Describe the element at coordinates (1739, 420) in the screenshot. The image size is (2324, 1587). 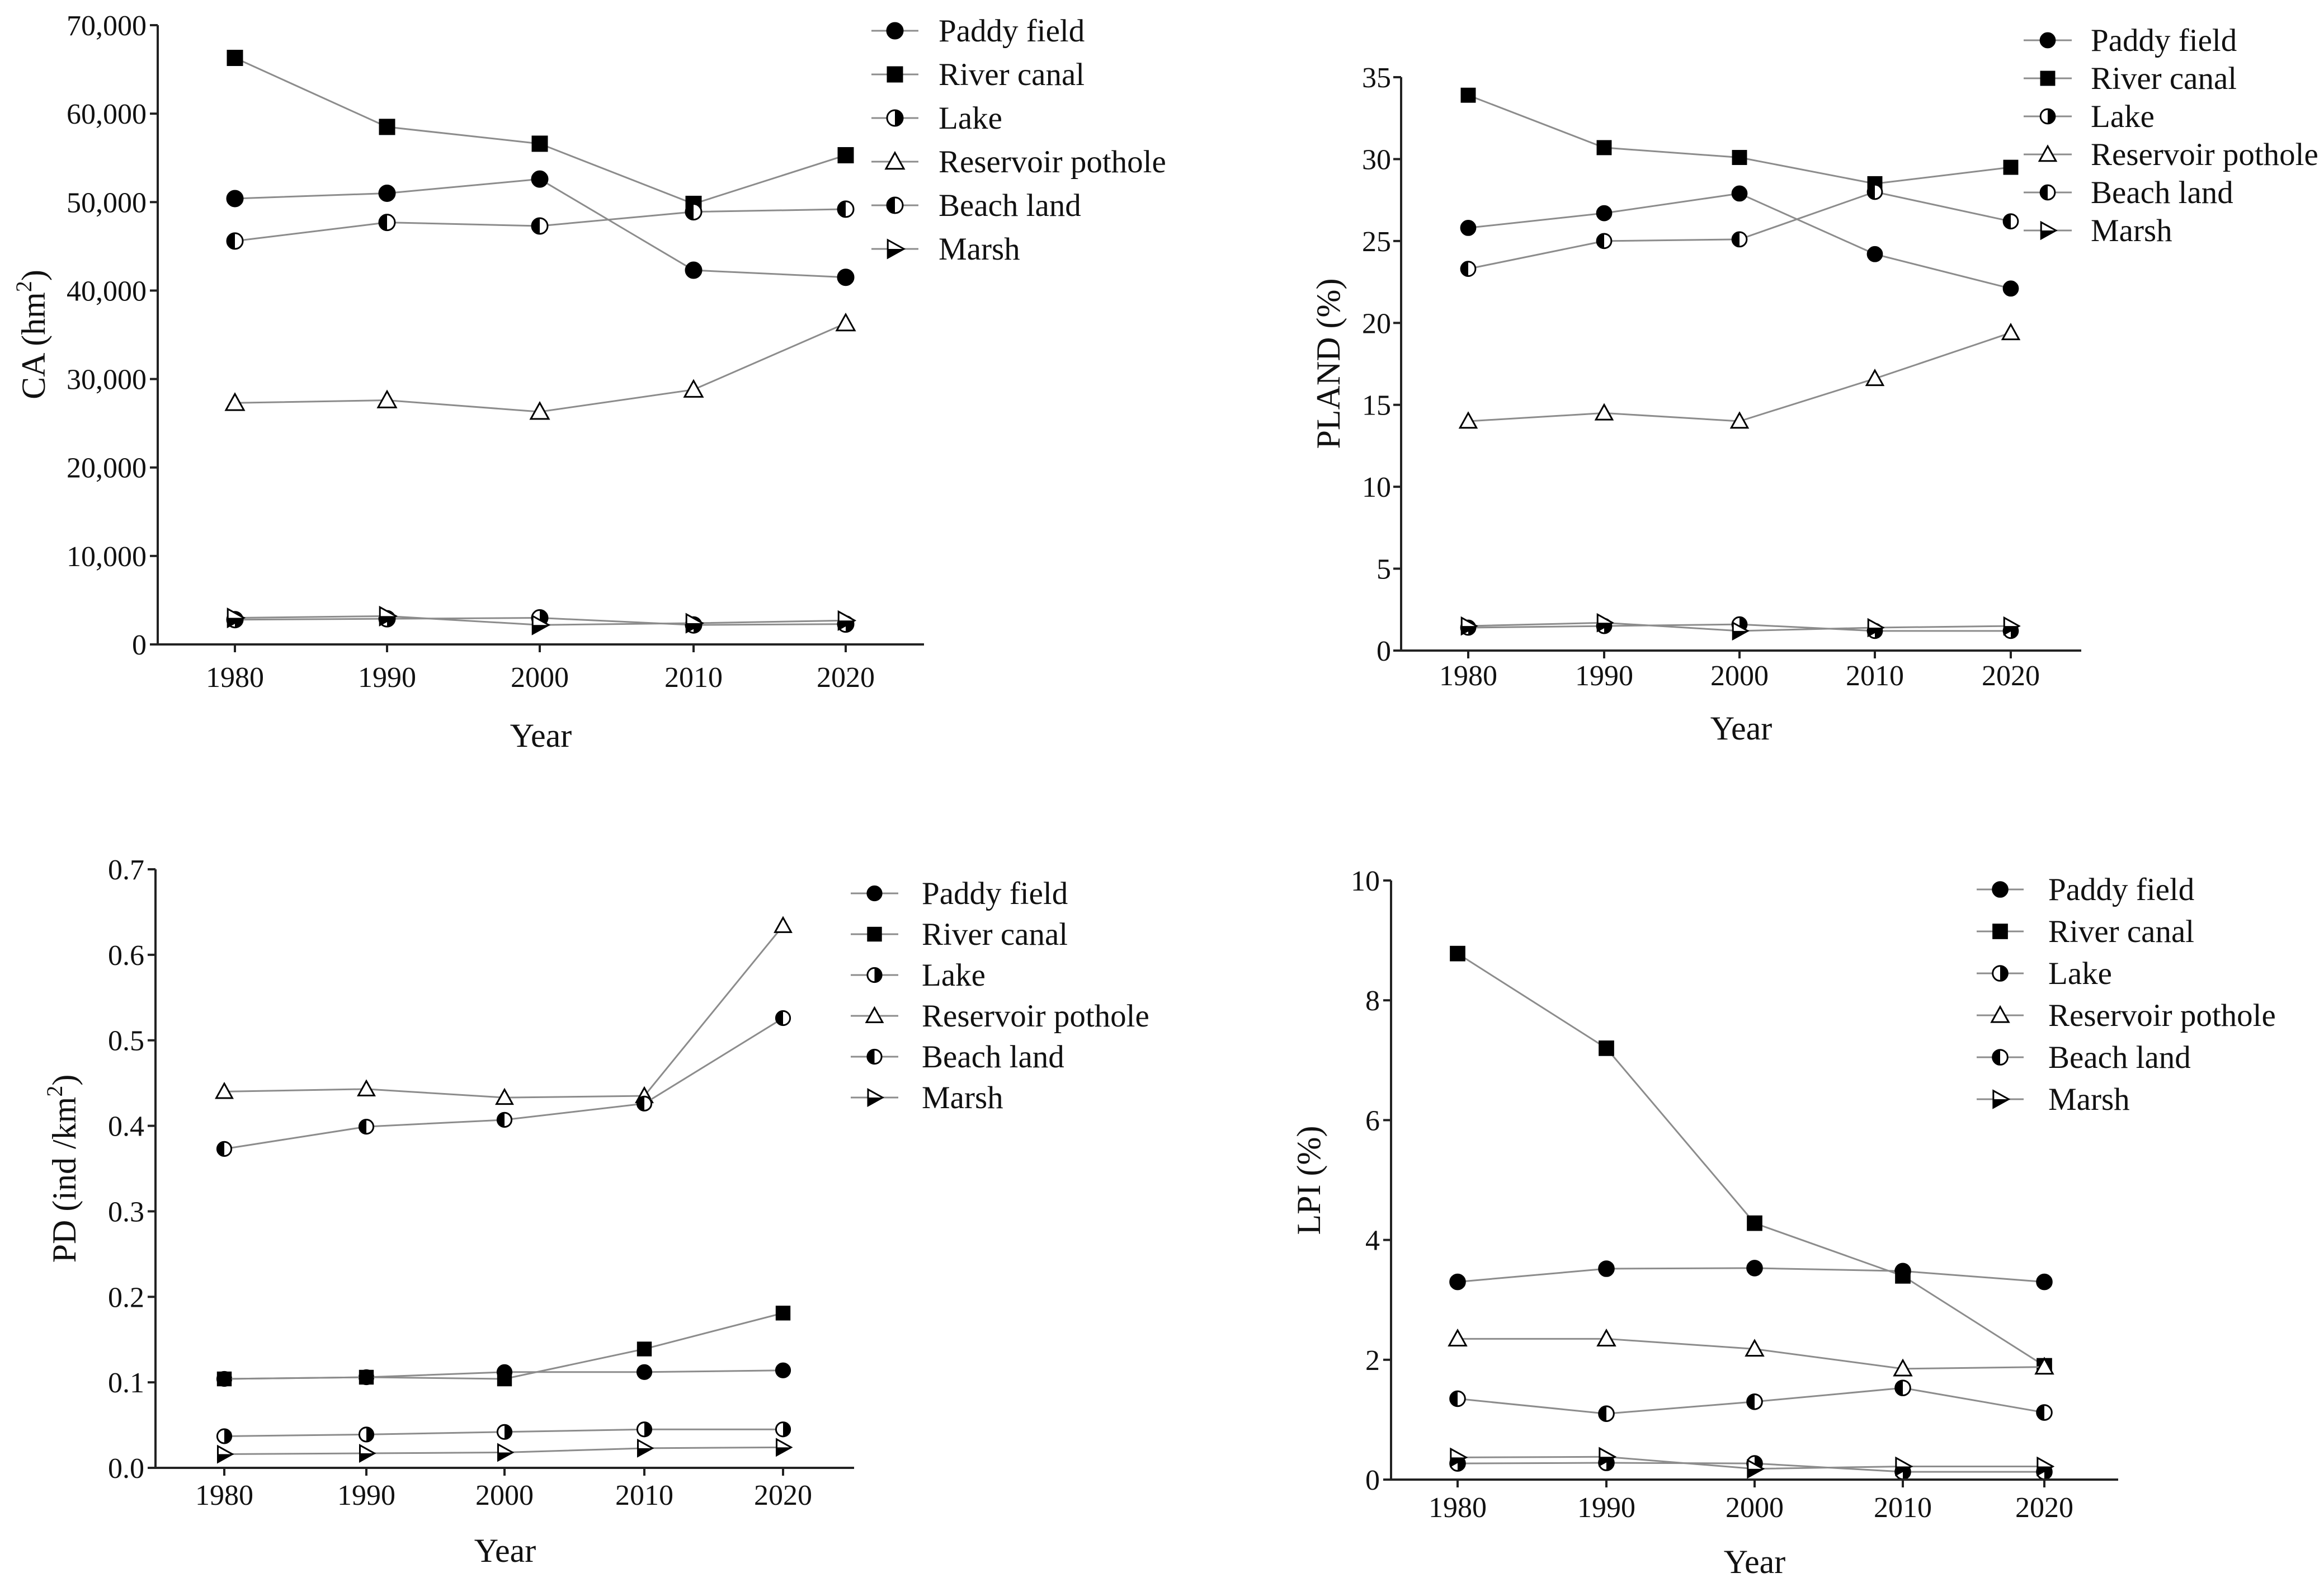
I see `pland-point-reservoir-pothole-2000` at that location.